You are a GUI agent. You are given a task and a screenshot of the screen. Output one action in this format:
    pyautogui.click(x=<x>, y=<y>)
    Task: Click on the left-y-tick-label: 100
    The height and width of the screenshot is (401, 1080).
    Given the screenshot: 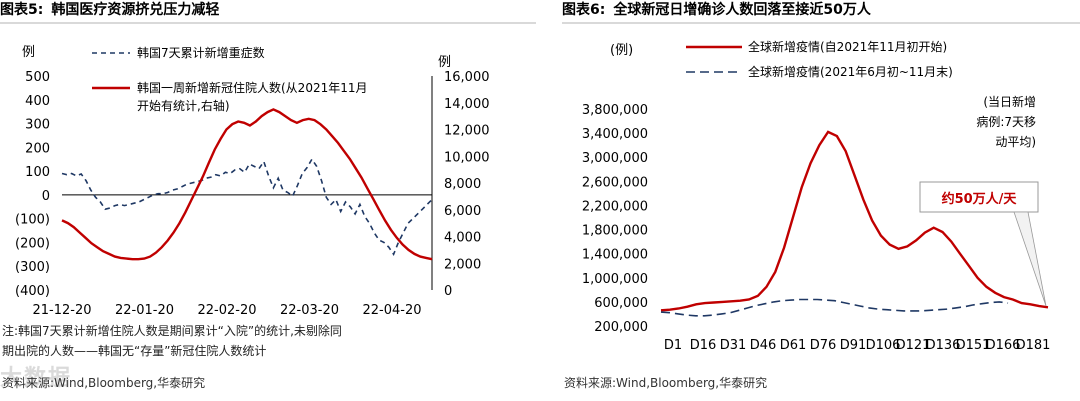 What is the action you would take?
    pyautogui.click(x=37, y=172)
    